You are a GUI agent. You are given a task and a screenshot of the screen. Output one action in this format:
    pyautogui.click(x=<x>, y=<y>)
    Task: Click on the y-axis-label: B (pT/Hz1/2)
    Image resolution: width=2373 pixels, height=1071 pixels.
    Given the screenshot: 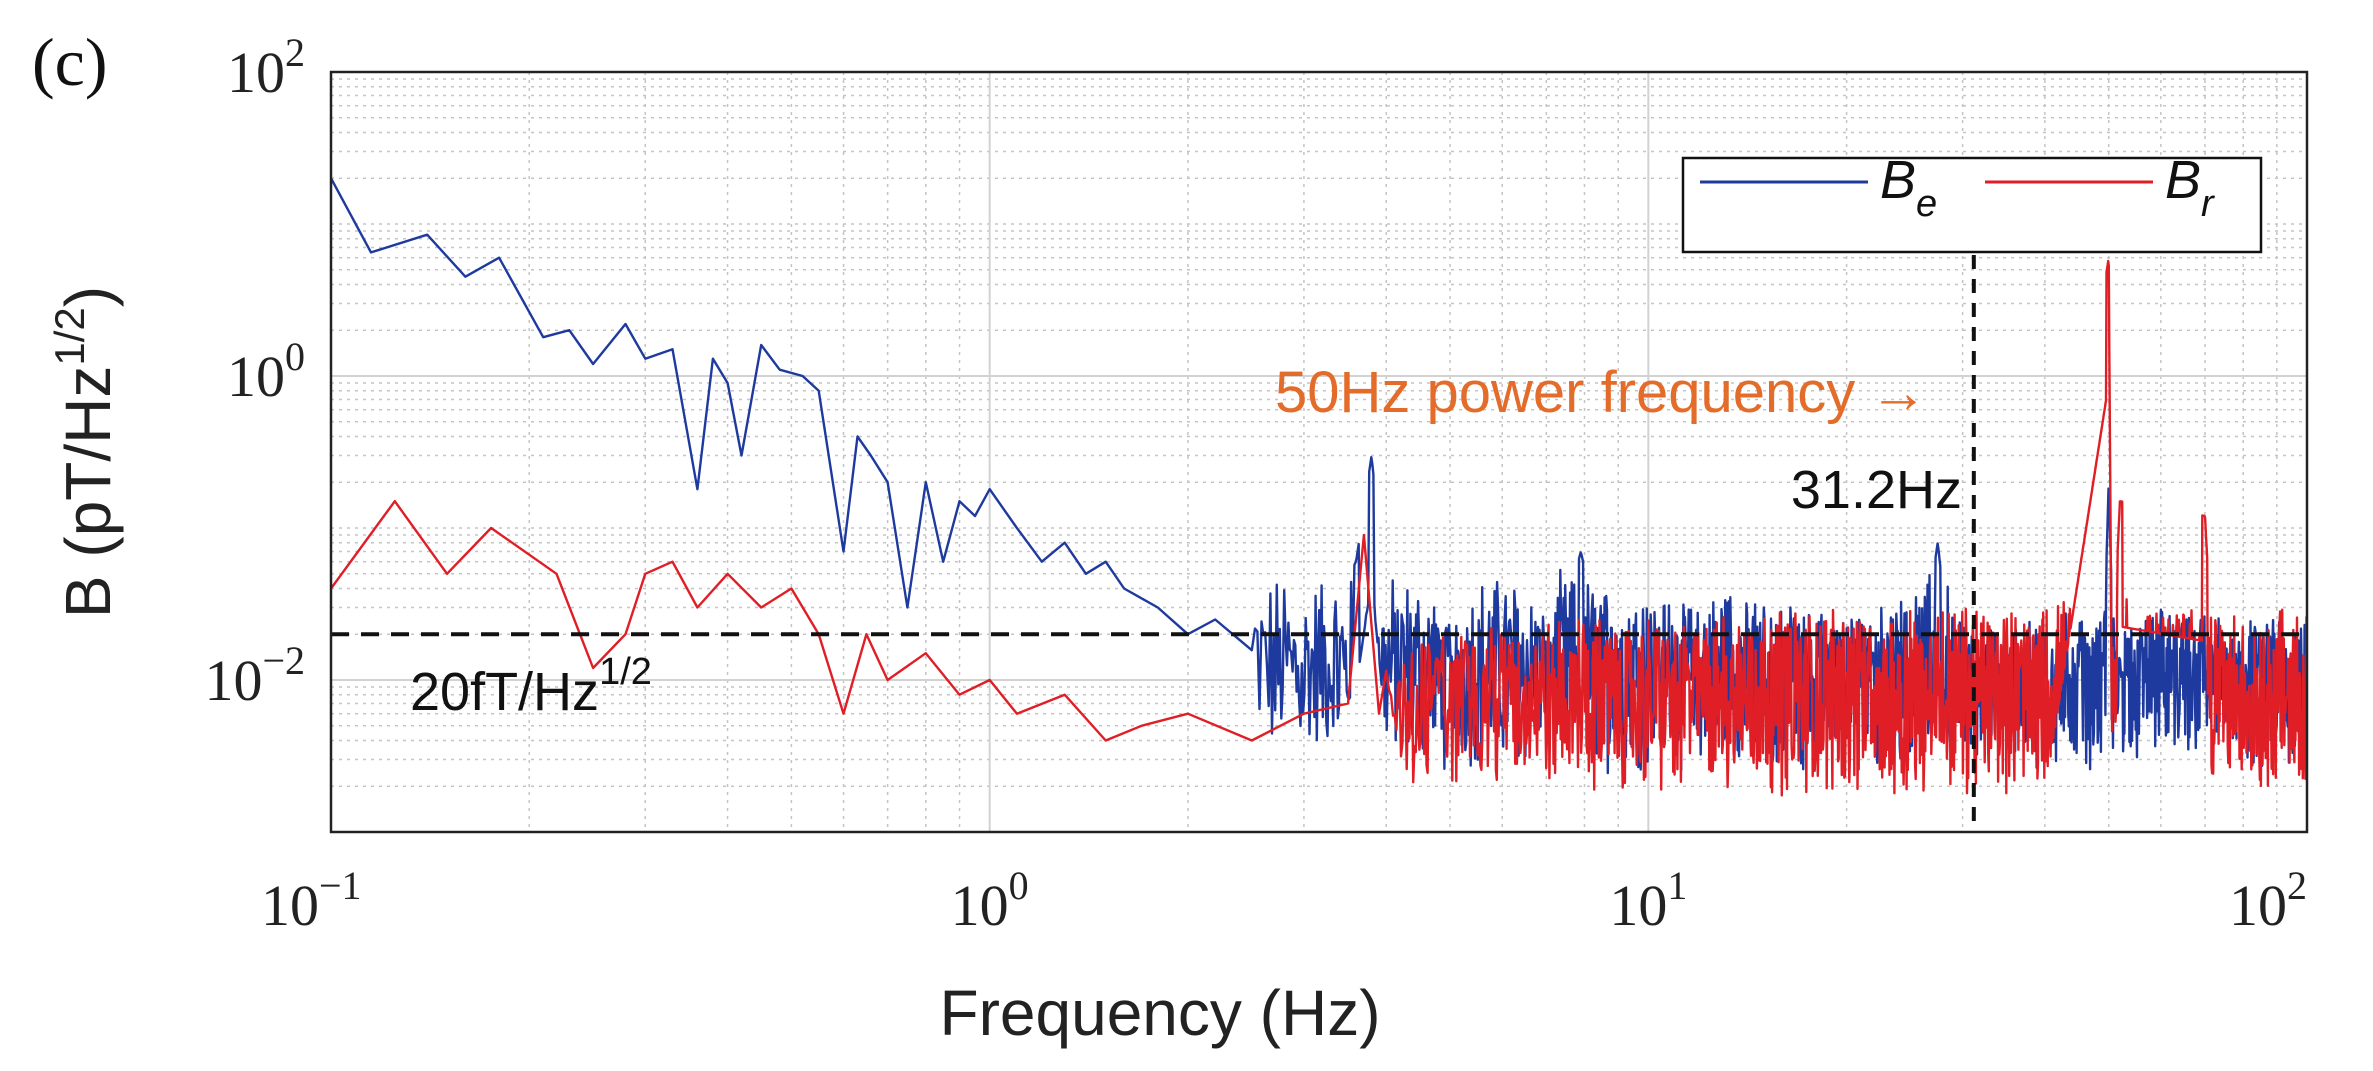 What is the action you would take?
    pyautogui.click(x=85, y=452)
    